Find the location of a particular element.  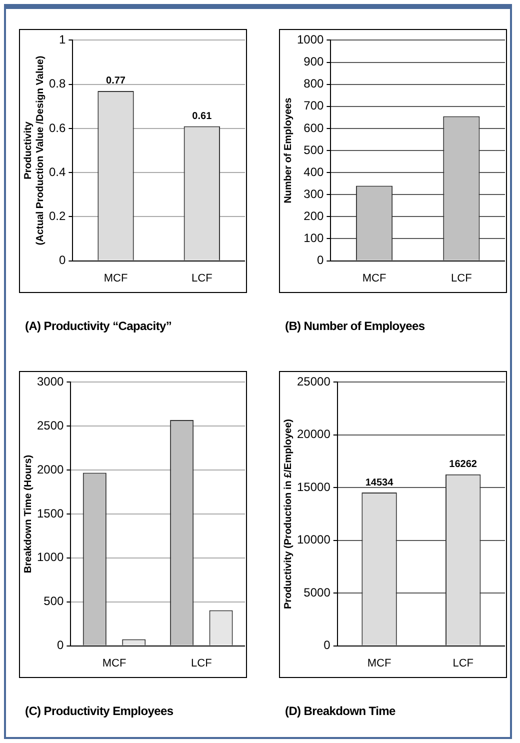

y-tick-label: 1 is located at coordinates (62, 39).